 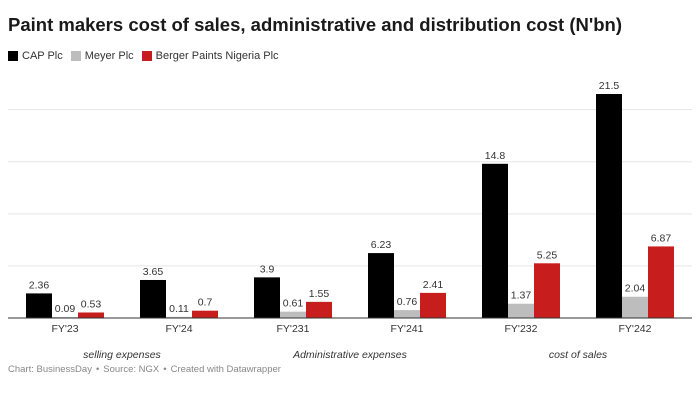 What do you see at coordinates (350, 355) in the screenshot?
I see `group-label: Administrative expenses` at bounding box center [350, 355].